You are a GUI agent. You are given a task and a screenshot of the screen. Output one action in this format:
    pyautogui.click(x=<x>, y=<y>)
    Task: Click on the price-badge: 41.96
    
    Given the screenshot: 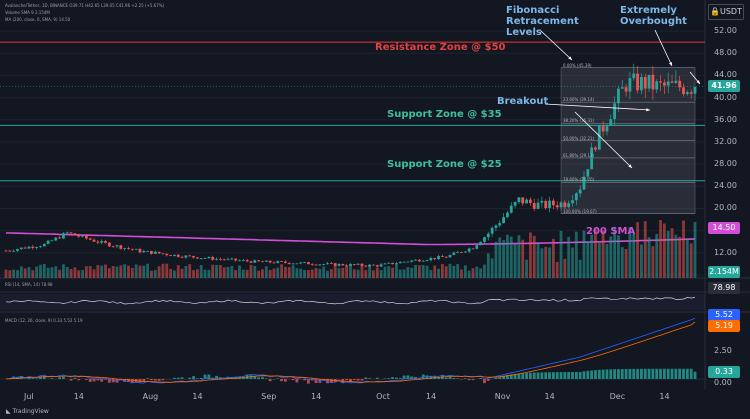 What is the action you would take?
    pyautogui.click(x=724, y=86)
    